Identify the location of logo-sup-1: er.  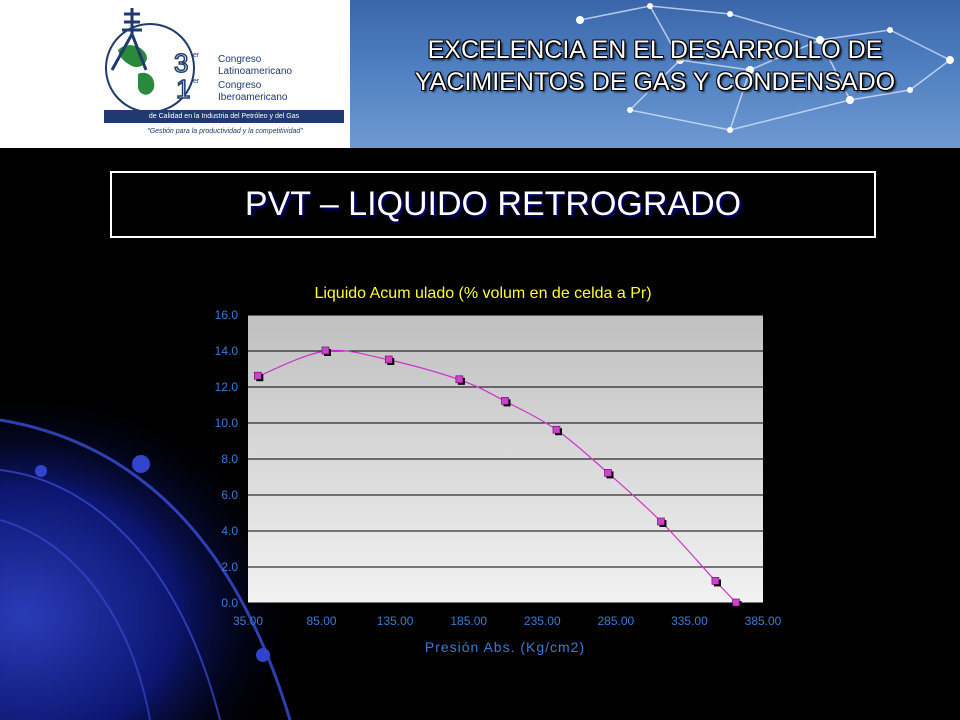
(196, 81).